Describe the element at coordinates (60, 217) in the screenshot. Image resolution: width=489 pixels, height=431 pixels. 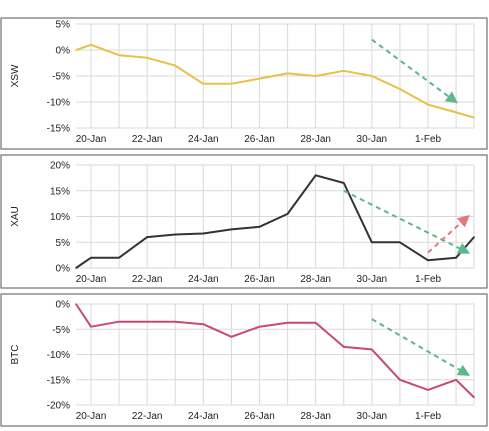
I see `y-tick-label: 10%` at that location.